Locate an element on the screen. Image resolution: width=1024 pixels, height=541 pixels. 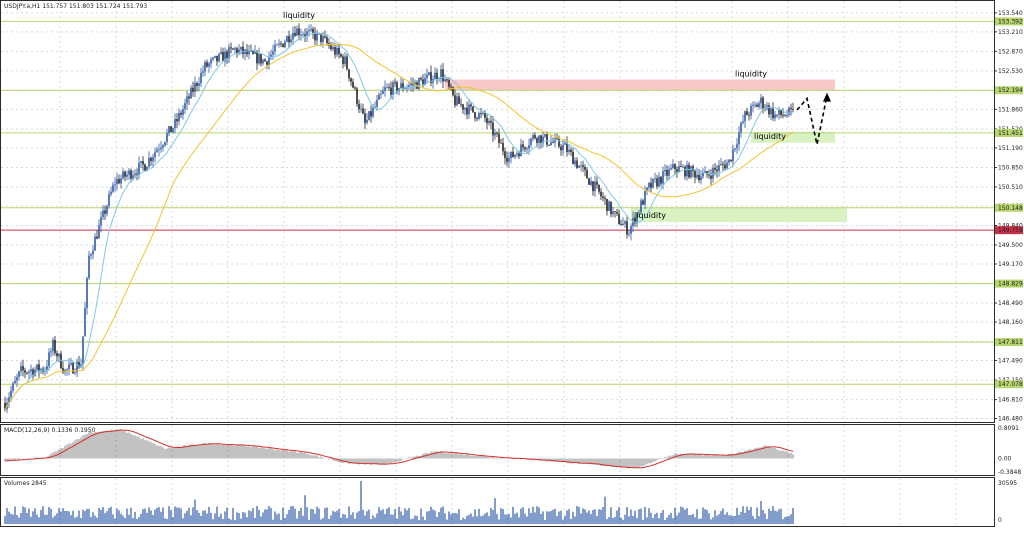
price-tick-label: 147.490 is located at coordinates (1010, 361).